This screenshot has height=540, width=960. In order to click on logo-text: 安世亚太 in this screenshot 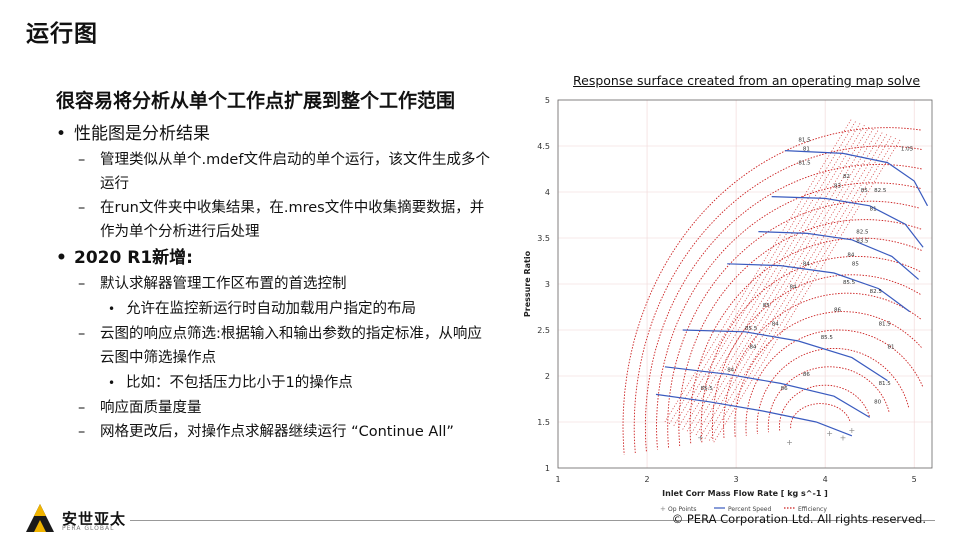, I will do `click(94, 519)`.